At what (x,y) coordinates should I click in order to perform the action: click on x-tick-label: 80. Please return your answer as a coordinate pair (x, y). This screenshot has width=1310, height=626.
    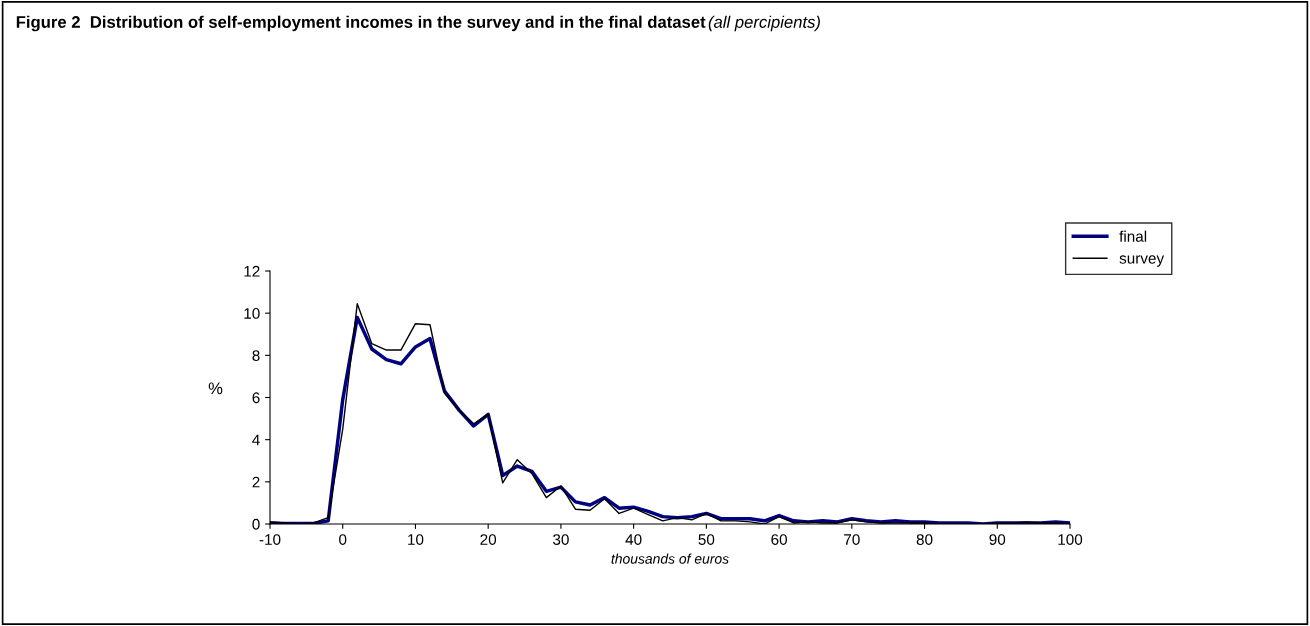
    Looking at the image, I should click on (924, 539).